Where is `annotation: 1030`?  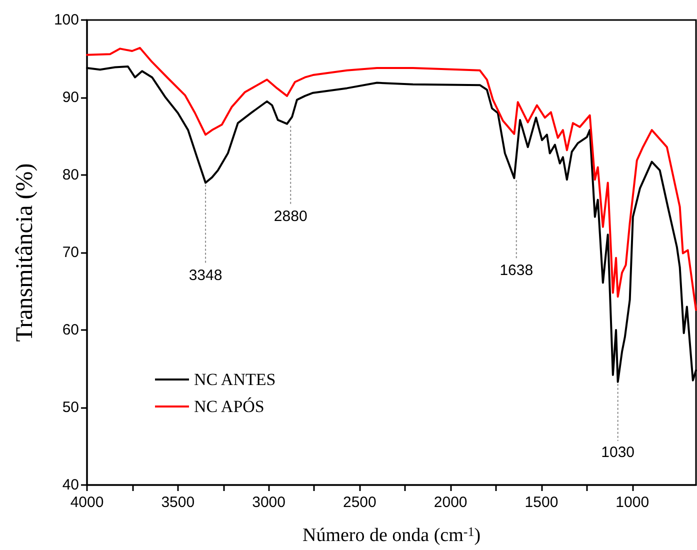 annotation: 1030 is located at coordinates (618, 452).